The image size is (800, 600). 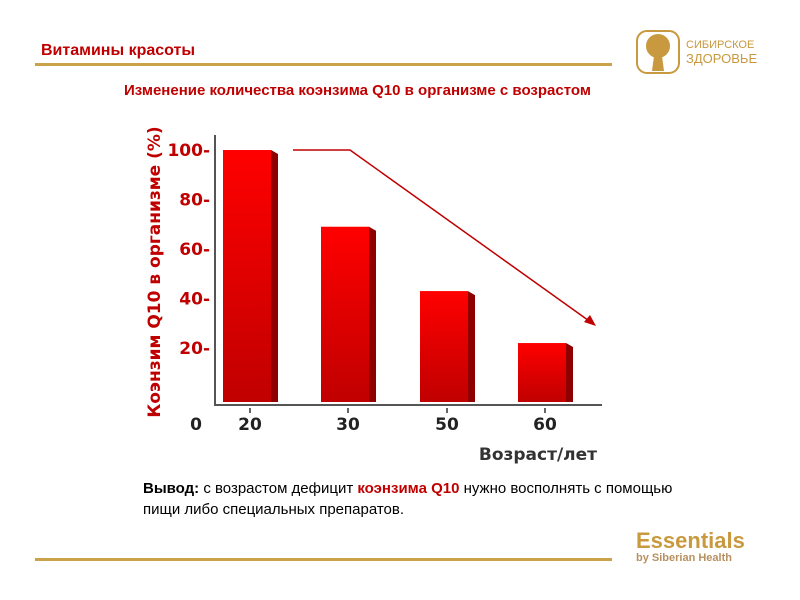 I want to click on conclusion-part2: нужно восполнять с помощью, so click(x=566, y=488).